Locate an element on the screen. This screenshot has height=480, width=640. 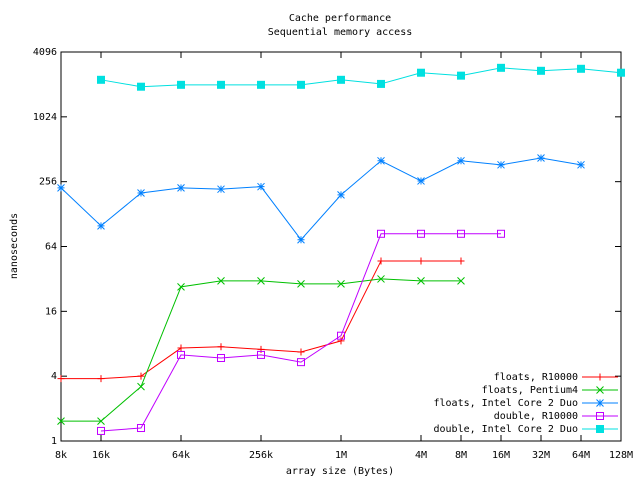
y-tick-label: 64 is located at coordinates (51, 247).